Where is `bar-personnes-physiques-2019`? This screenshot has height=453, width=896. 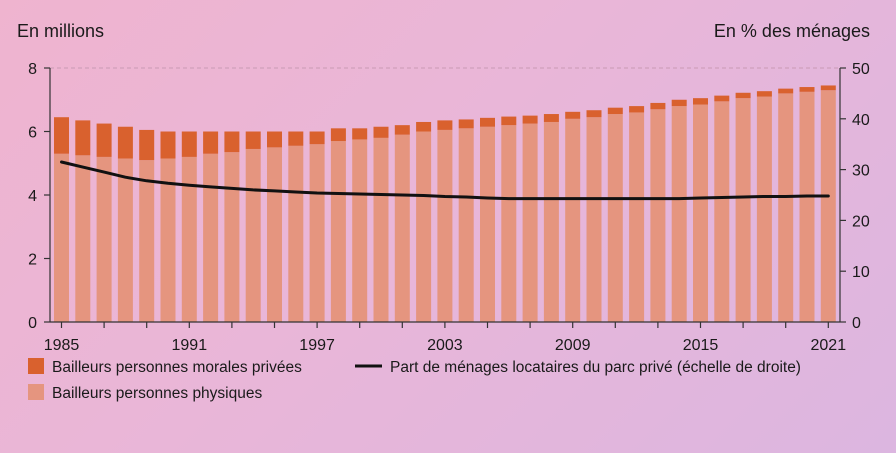 bar-personnes-physiques-2019 is located at coordinates (786, 208).